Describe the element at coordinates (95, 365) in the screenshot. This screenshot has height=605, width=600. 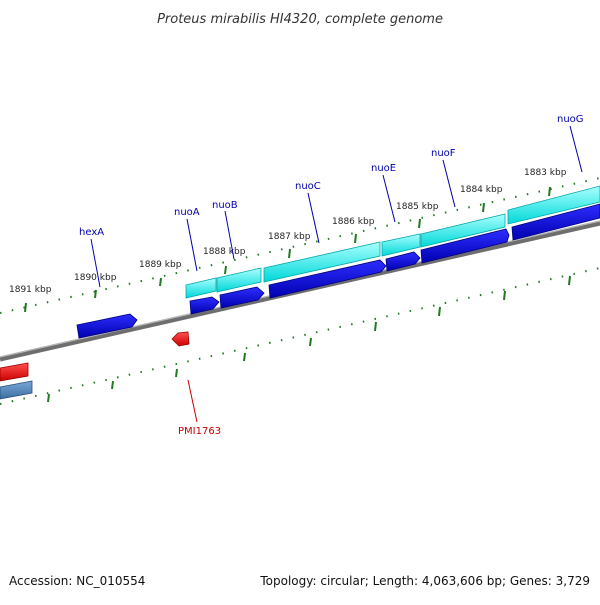
I see `reverse-genes` at that location.